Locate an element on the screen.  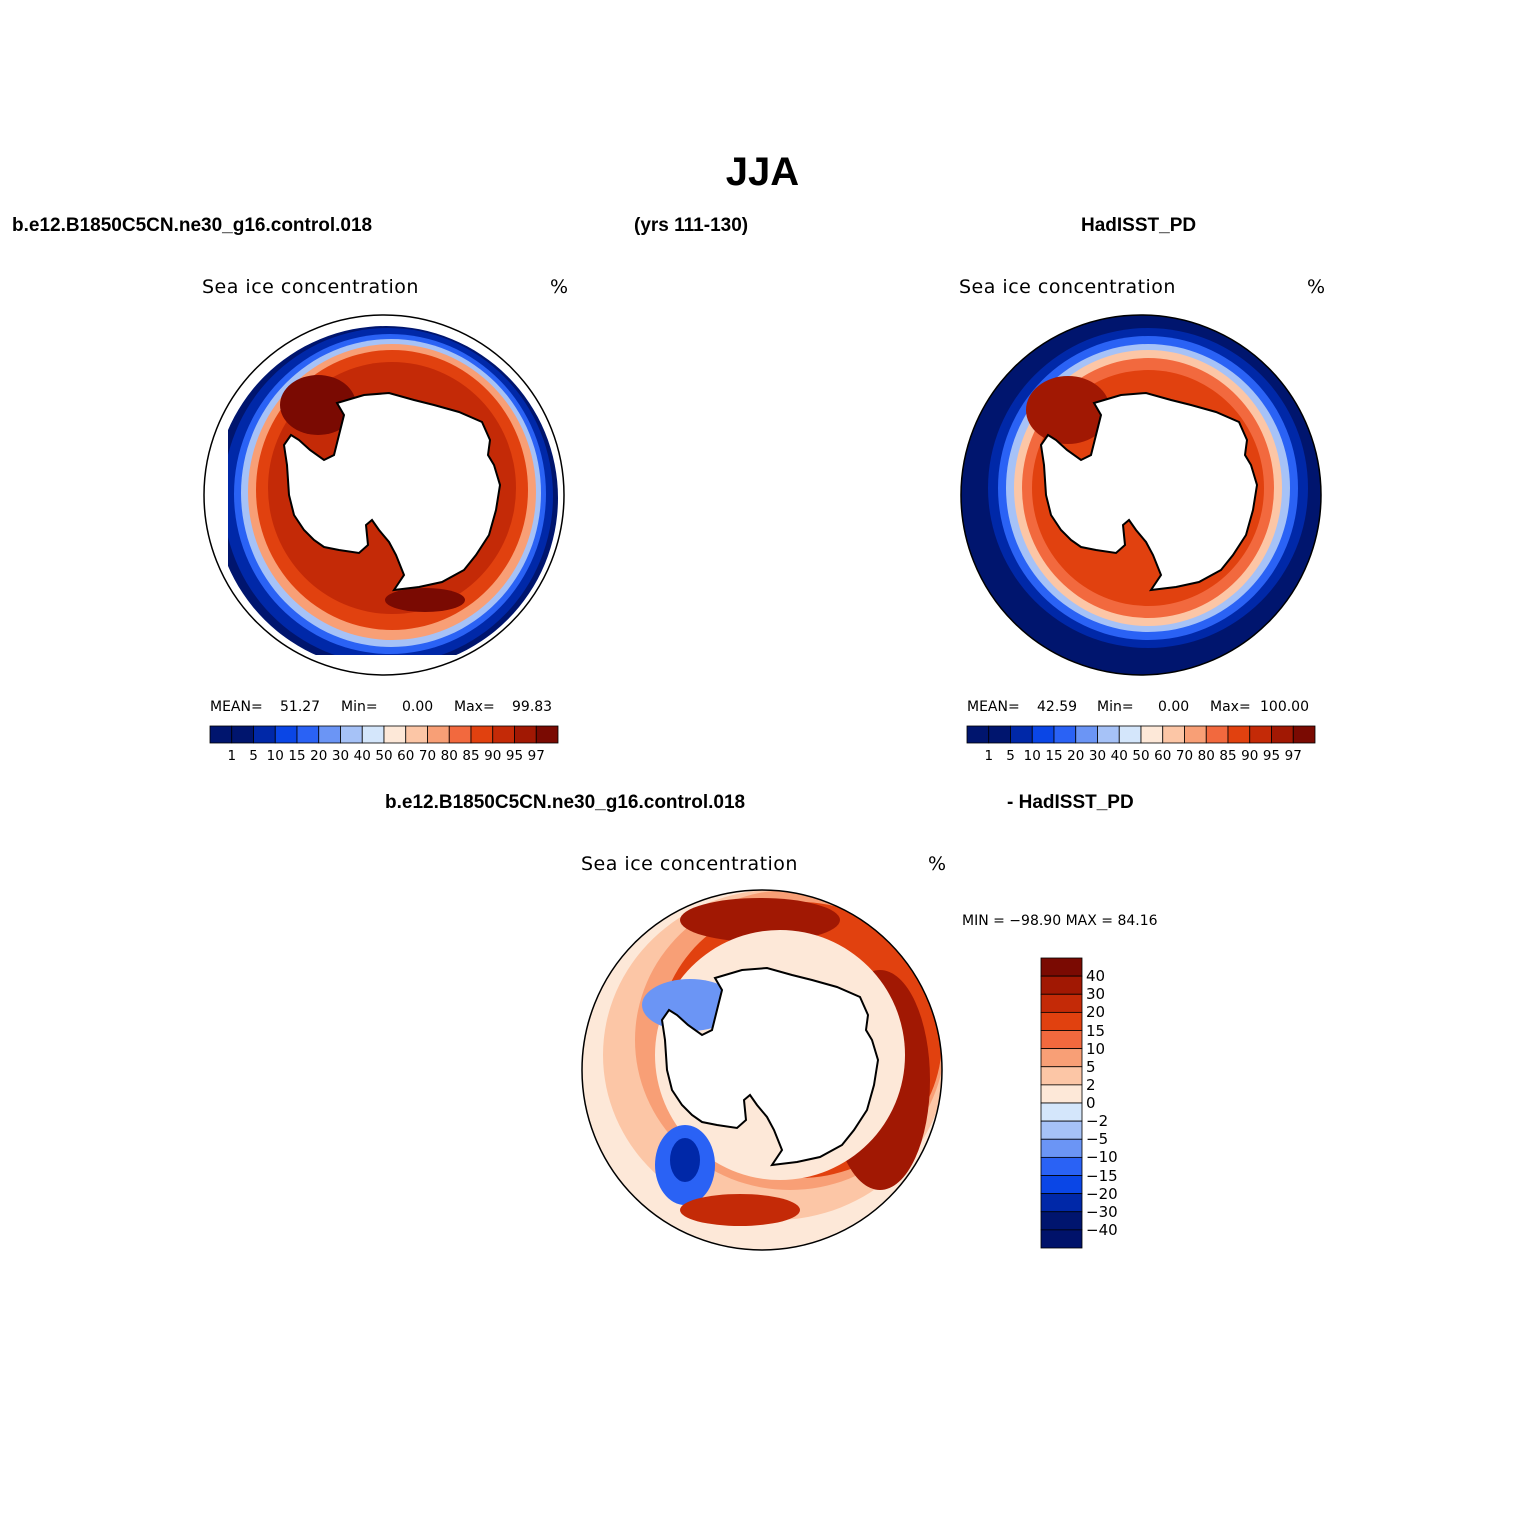
model-ice-free-west is located at coordinates (216, 495).